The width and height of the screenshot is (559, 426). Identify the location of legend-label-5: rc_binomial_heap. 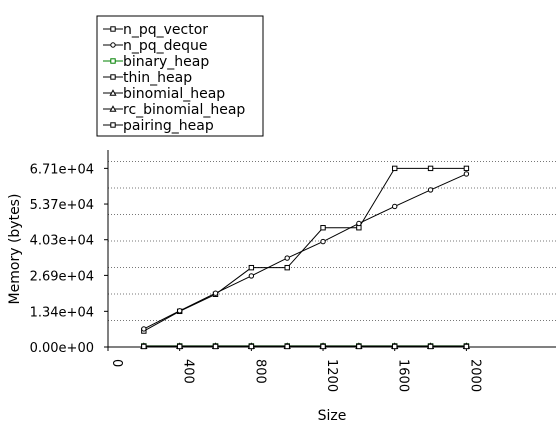
(184, 110).